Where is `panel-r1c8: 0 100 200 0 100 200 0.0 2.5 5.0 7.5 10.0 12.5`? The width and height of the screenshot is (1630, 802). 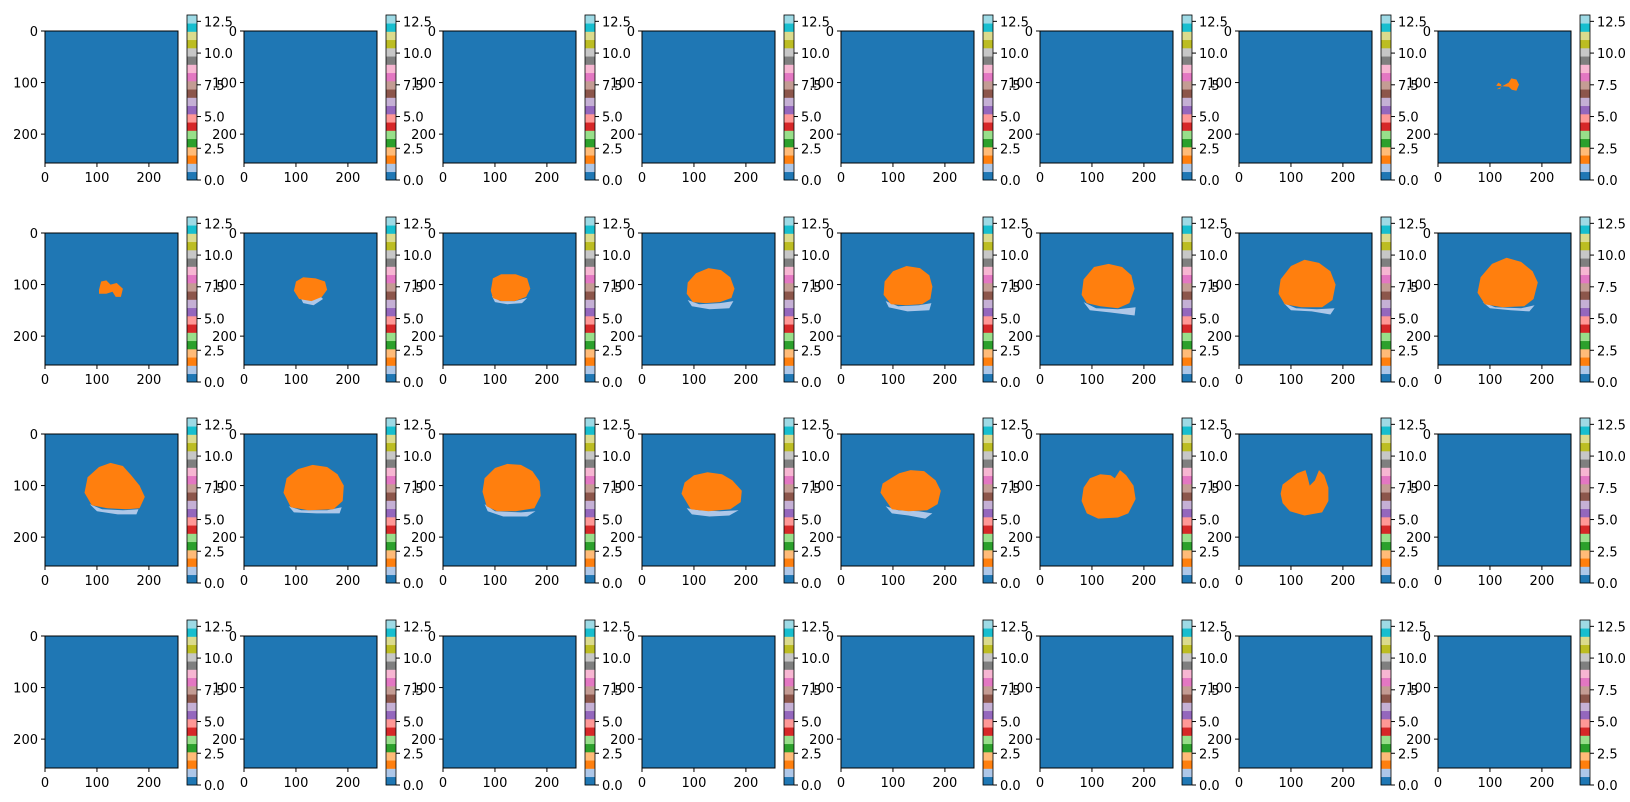
panel-r1c8: 0 100 200 0 100 200 0.0 2.5 5.0 7.5 10.0 12.5 is located at coordinates (1516, 101).